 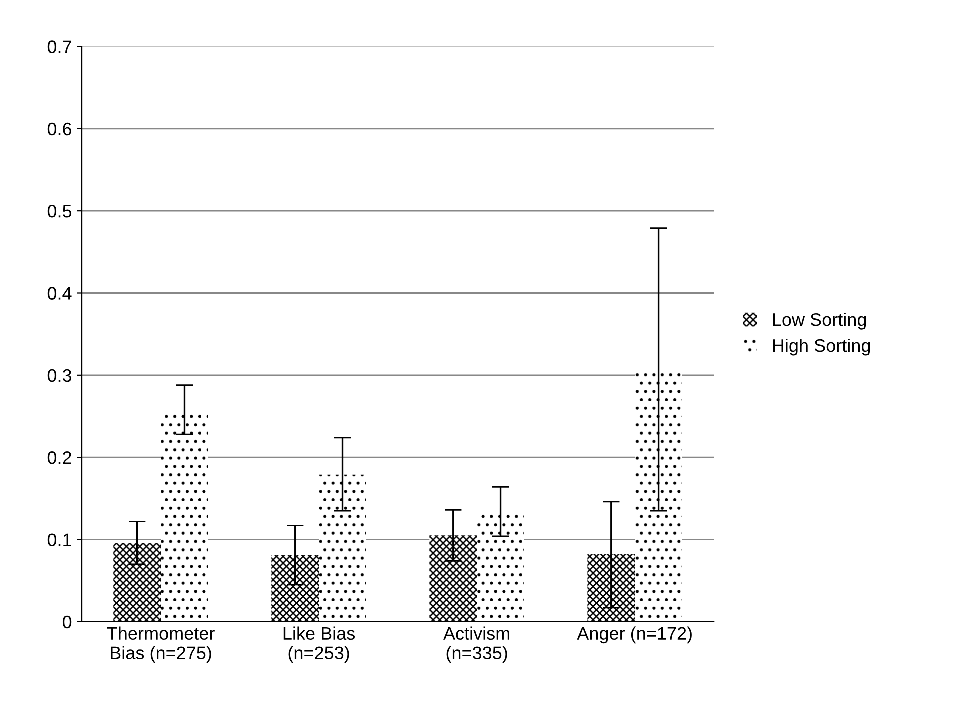 I want to click on y-tick-label: 0.7, so click(x=60, y=47).